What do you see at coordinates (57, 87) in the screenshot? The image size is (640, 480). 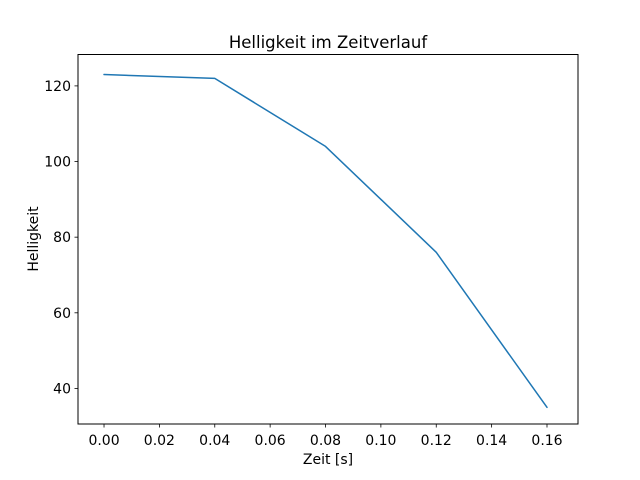 I see `y-tick-label: 120` at bounding box center [57, 87].